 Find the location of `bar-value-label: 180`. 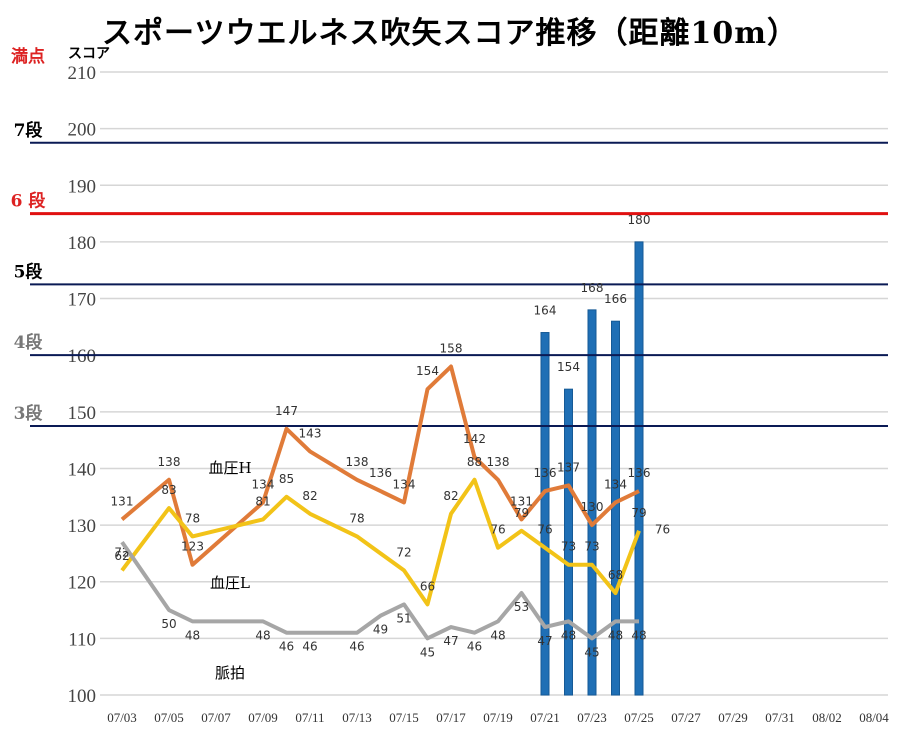

bar-value-label: 180 is located at coordinates (639, 220).